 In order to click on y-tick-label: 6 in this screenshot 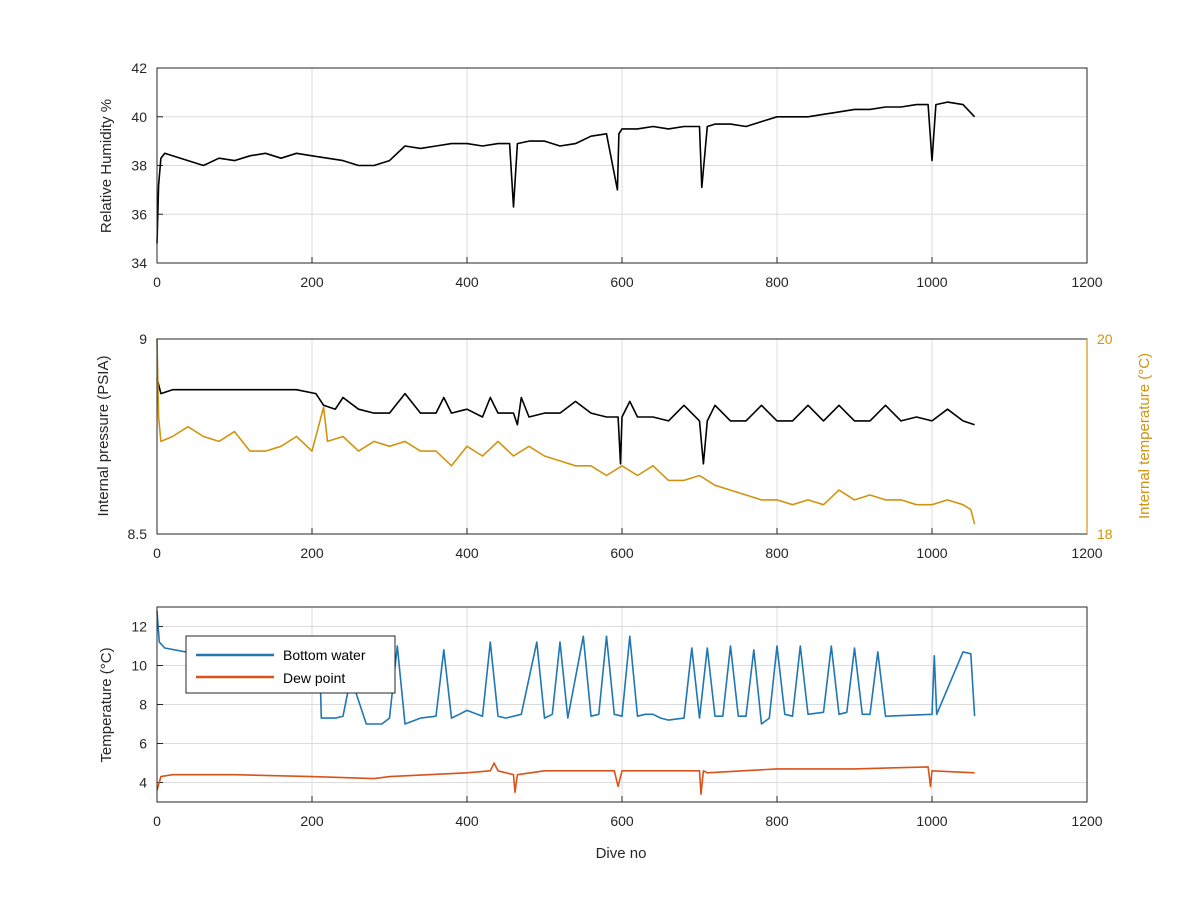, I will do `click(143, 744)`.